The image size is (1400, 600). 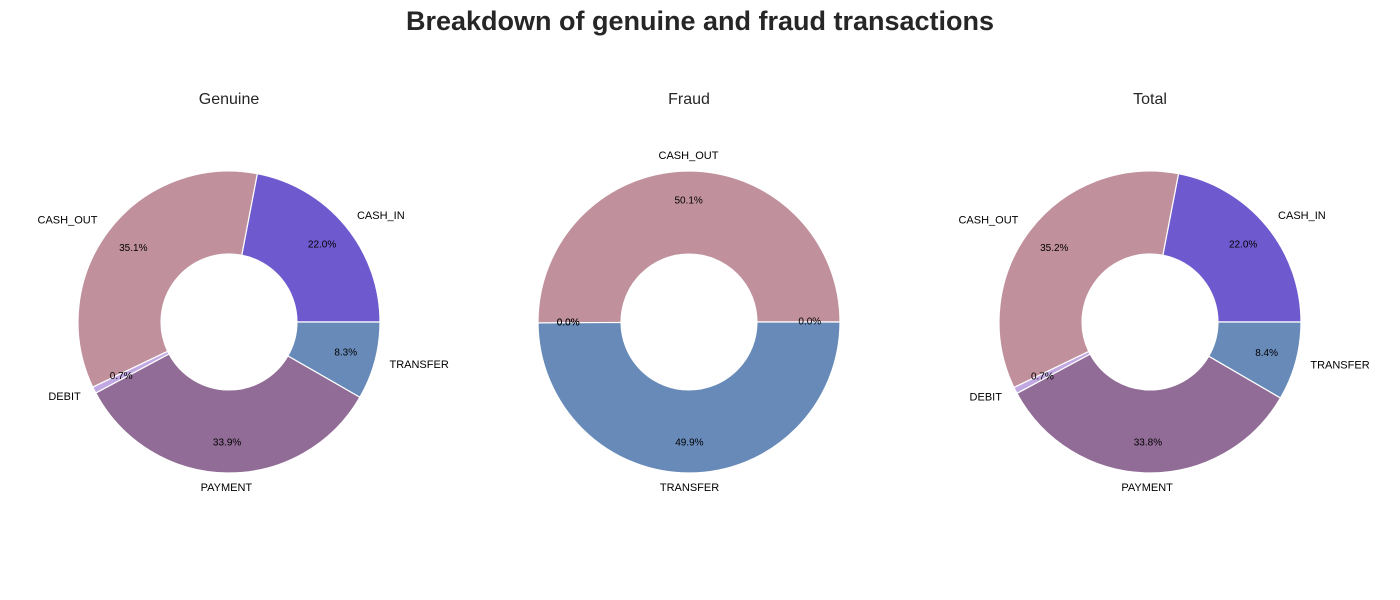 What do you see at coordinates (133, 248) in the screenshot?
I see `slice-cash-out-percent-label: 35.1%` at bounding box center [133, 248].